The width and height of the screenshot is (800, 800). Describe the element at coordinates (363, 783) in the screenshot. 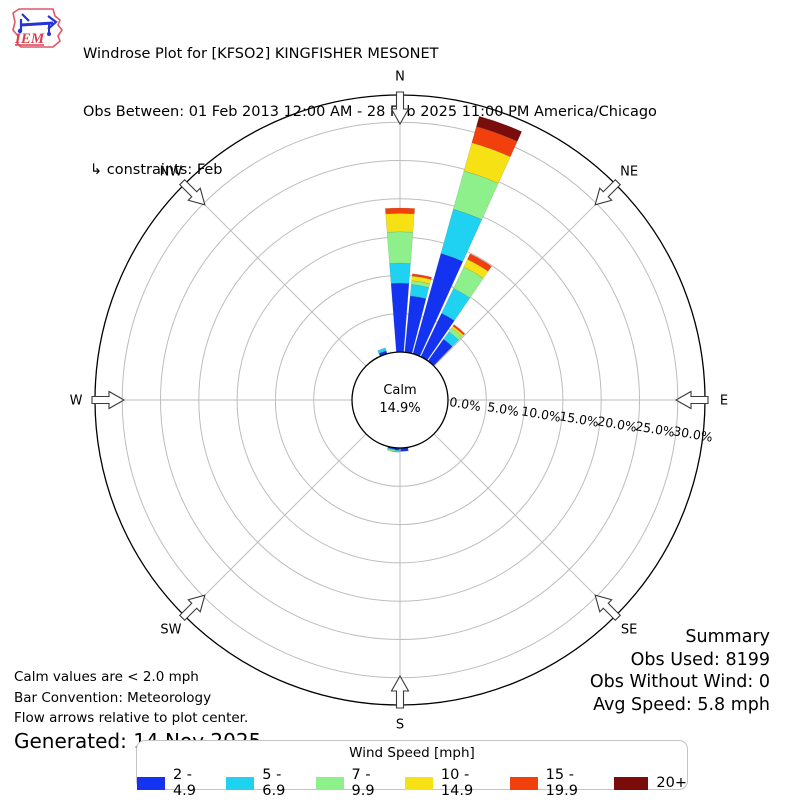

I see `legend-item-label: 7 - 9.9` at that location.